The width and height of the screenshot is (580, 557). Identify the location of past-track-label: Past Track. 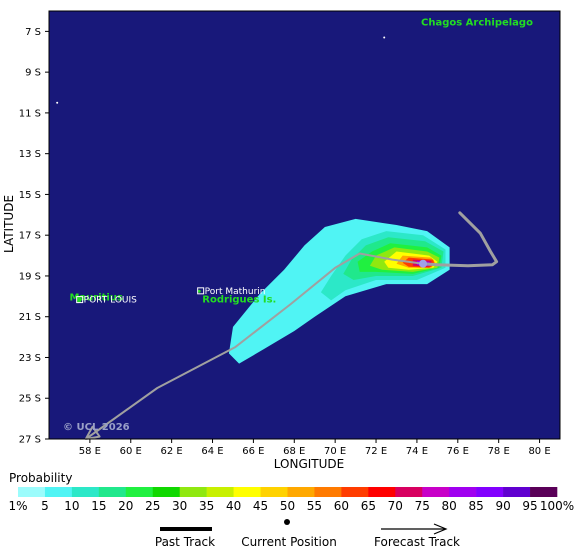
(185, 542).